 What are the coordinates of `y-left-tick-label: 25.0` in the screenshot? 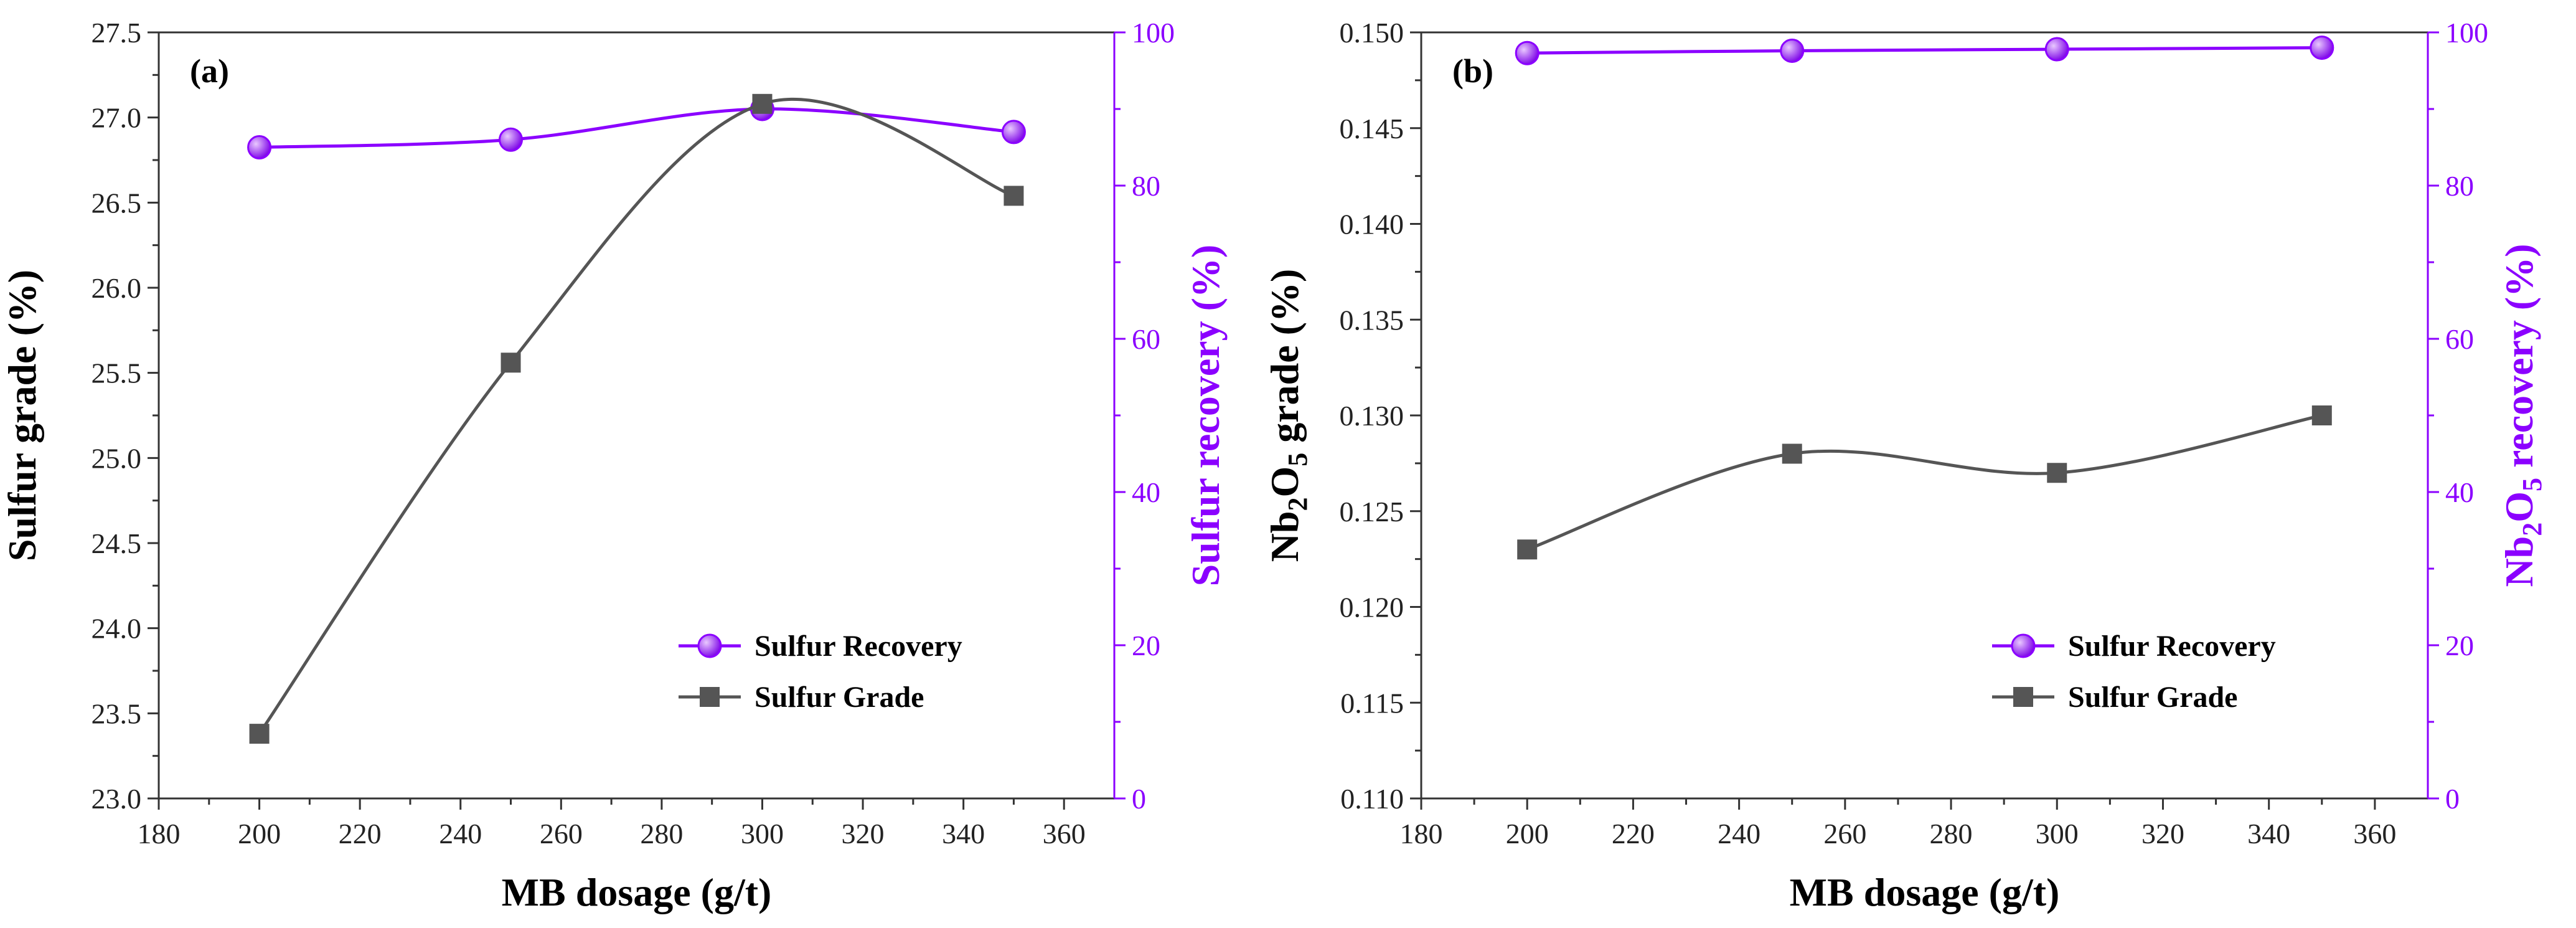 It's located at (117, 458).